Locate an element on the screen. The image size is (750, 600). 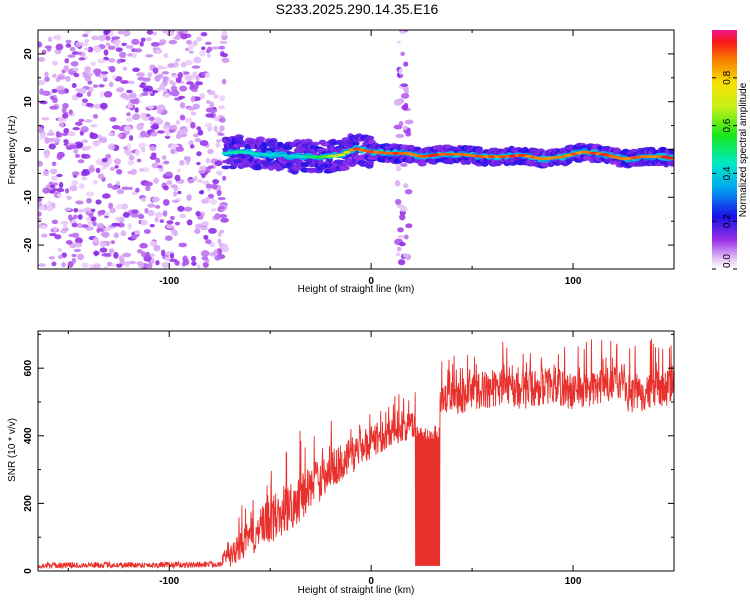
colorbar-tick-label: 0.6 is located at coordinates (727, 125).